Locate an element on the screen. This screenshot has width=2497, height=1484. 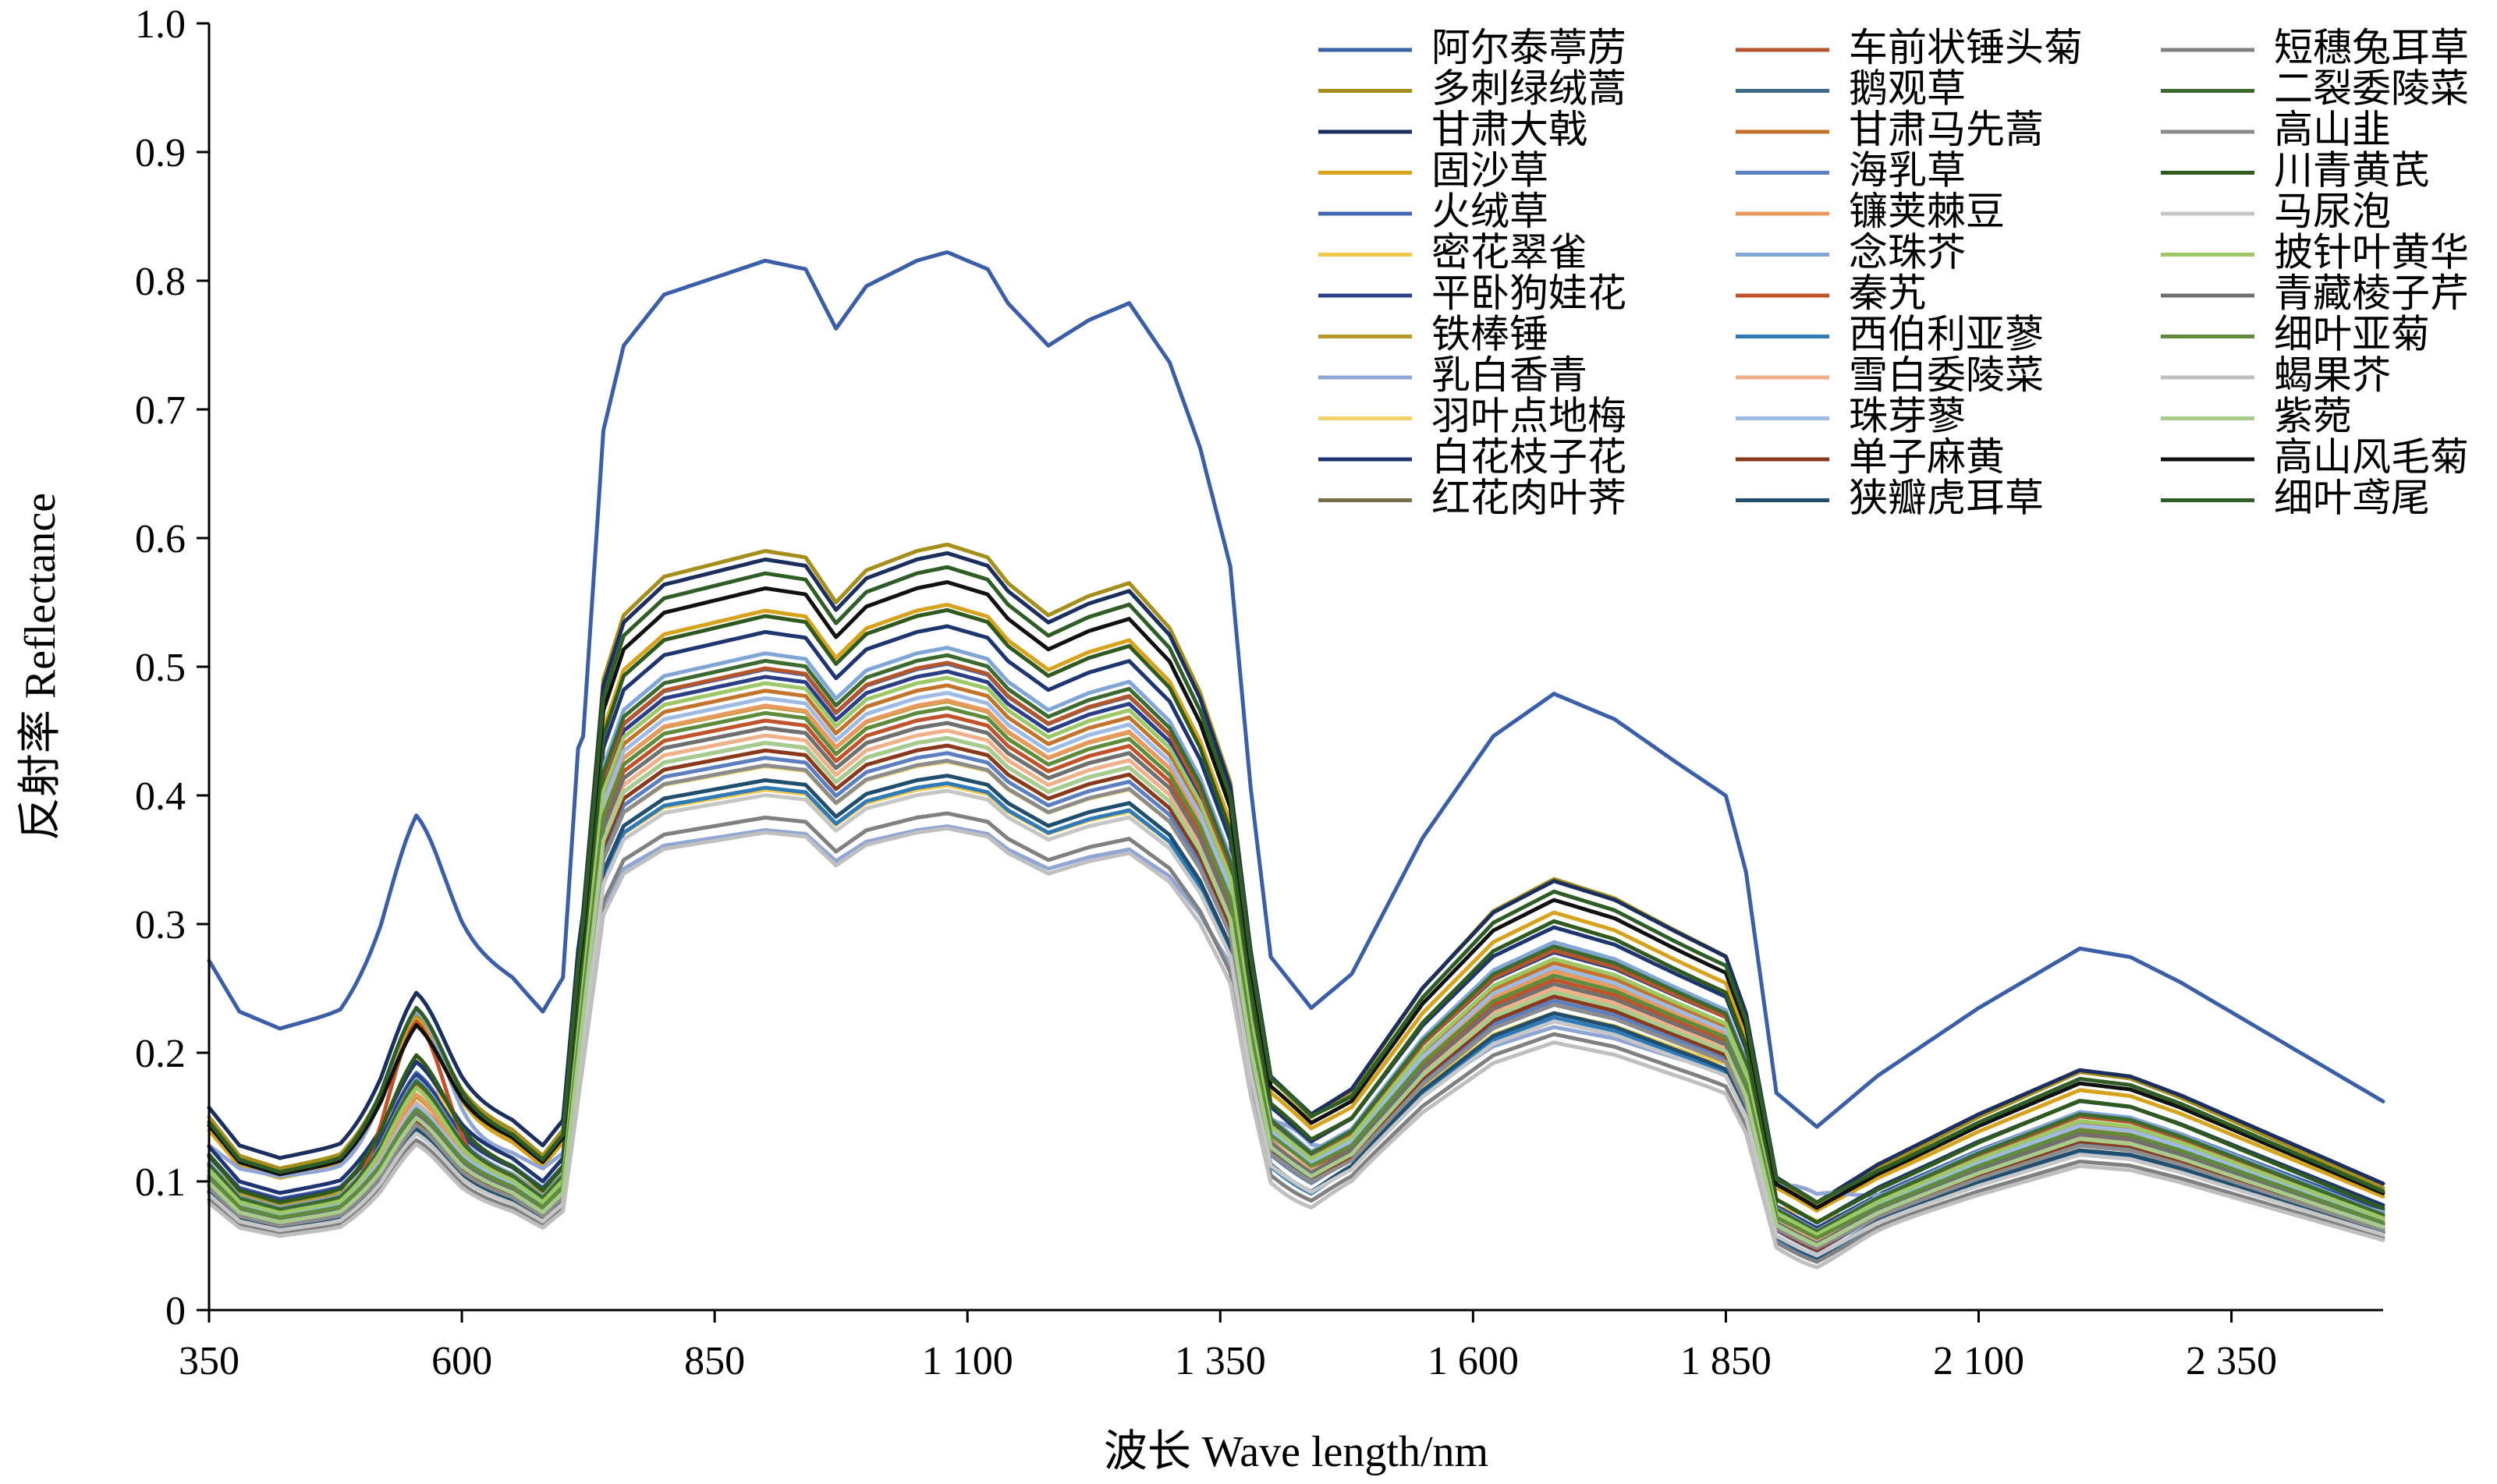
legend-label: 乳白香青 is located at coordinates (1509, 375).